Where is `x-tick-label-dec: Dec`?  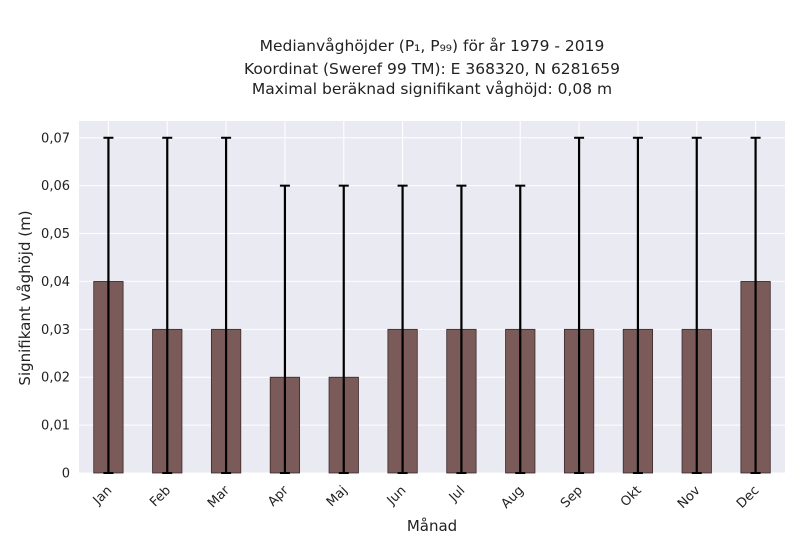
x-tick-label-dec: Dec is located at coordinates (748, 497).